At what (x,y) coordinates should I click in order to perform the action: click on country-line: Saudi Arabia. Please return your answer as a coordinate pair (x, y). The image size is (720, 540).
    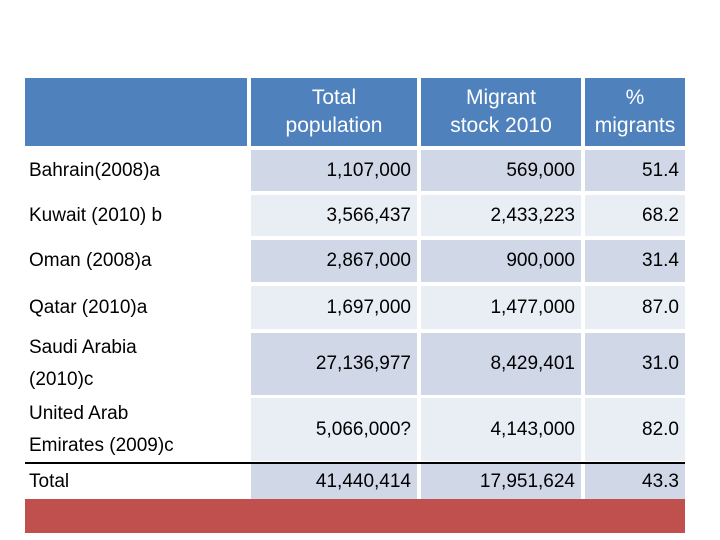
    Looking at the image, I should click on (83, 347).